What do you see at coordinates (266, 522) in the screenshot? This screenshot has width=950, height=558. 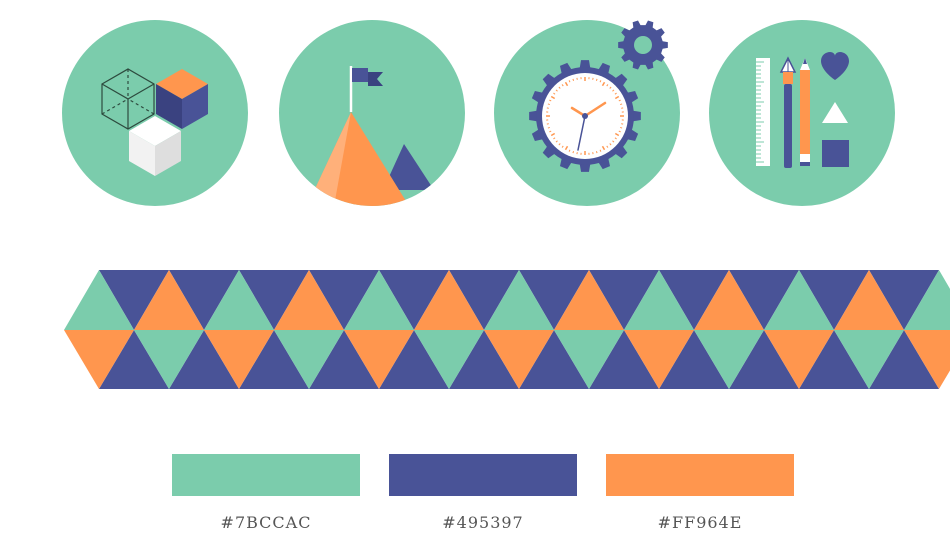 I see `swatch-label-mint: #7BCCAC` at bounding box center [266, 522].